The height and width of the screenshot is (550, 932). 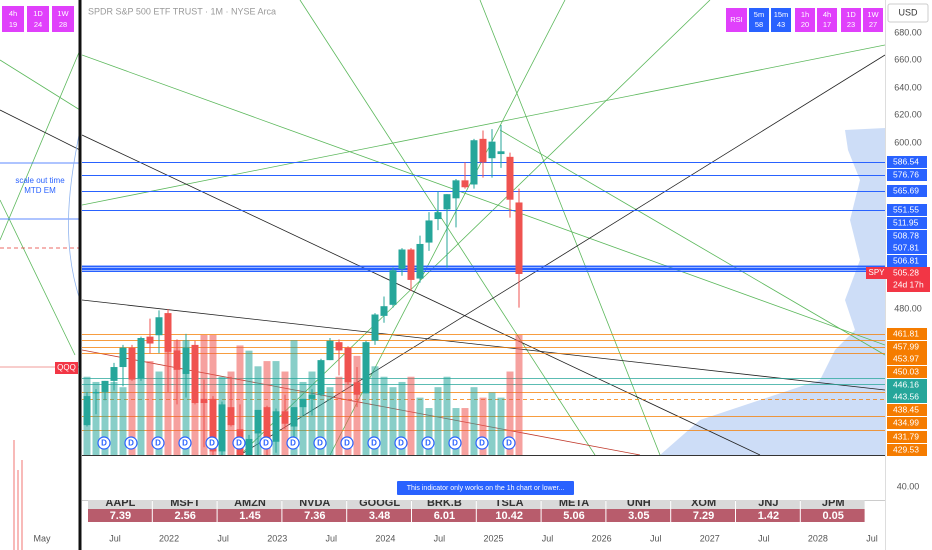 I want to click on countdown: 24d 17h, so click(x=908, y=284).